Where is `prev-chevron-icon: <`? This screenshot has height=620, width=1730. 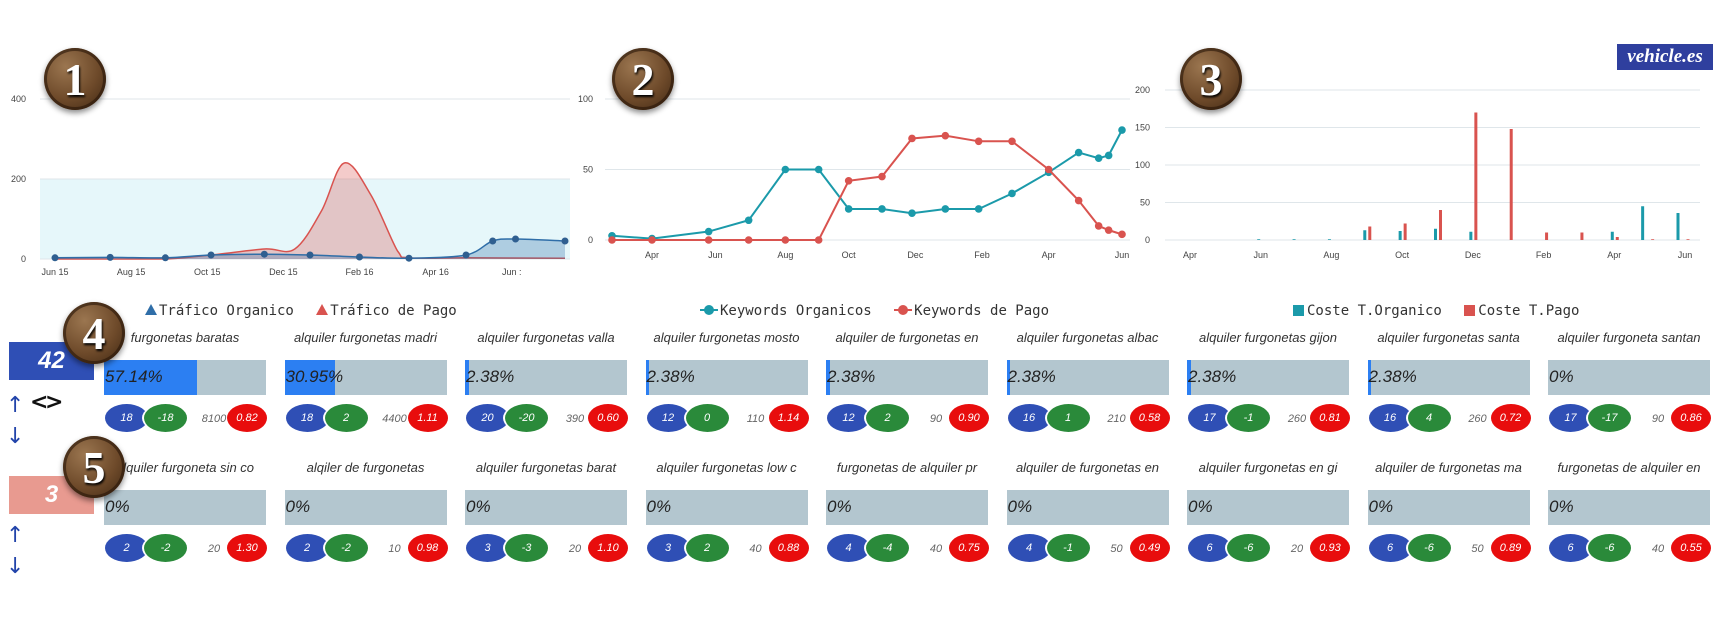
prev-chevron-icon: < is located at coordinates (39, 402).